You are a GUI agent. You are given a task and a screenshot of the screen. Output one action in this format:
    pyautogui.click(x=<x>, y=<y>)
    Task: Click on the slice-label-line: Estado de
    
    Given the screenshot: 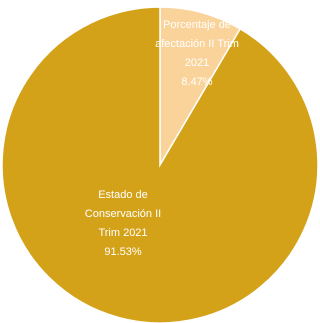 What is the action you would take?
    pyautogui.click(x=123, y=195)
    